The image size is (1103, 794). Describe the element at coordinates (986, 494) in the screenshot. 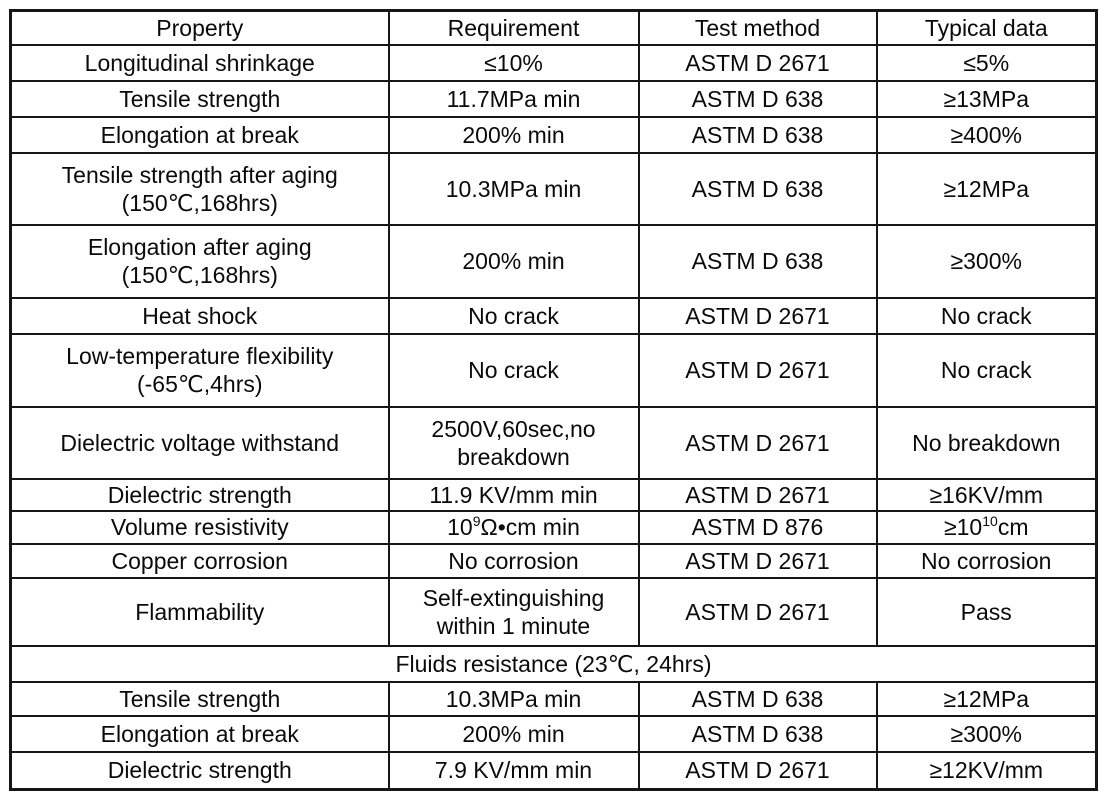

I see `cell-typical-data: ≥16KV/mm` at that location.